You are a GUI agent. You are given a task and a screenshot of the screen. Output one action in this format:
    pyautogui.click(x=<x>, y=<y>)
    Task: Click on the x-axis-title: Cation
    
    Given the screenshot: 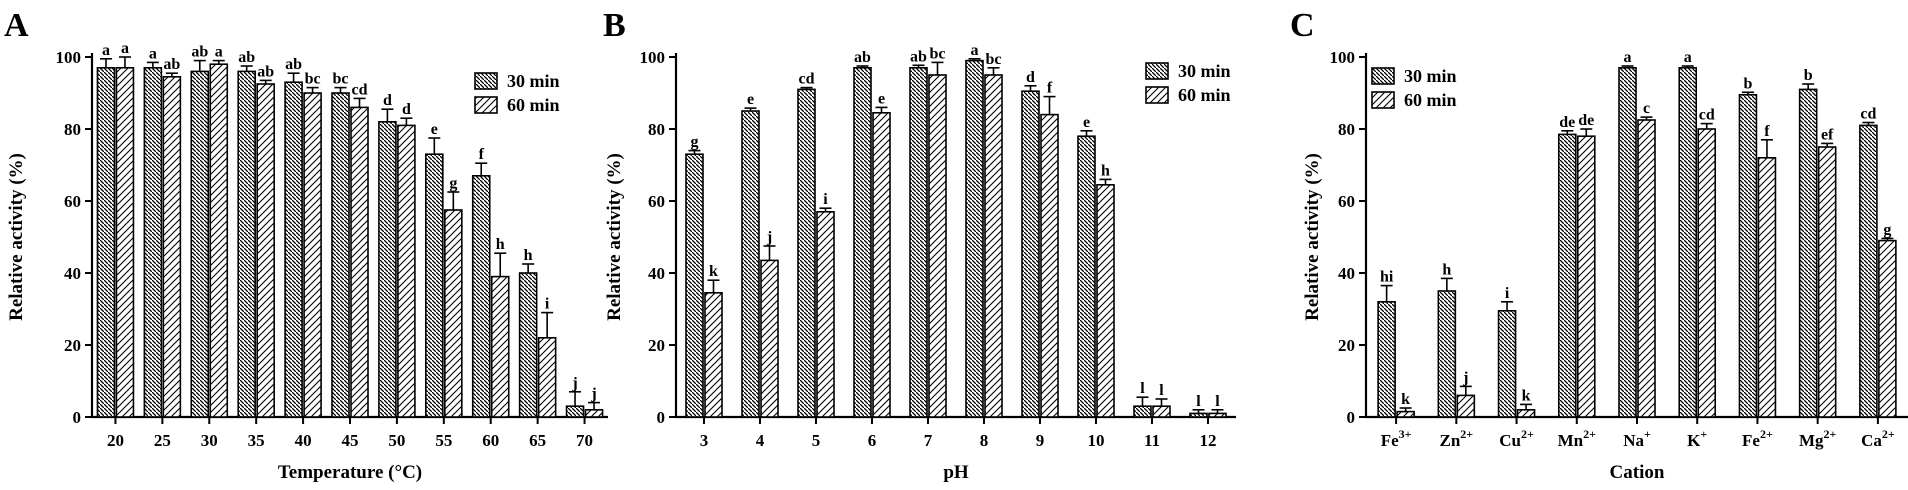 What is the action you would take?
    pyautogui.click(x=1637, y=472)
    